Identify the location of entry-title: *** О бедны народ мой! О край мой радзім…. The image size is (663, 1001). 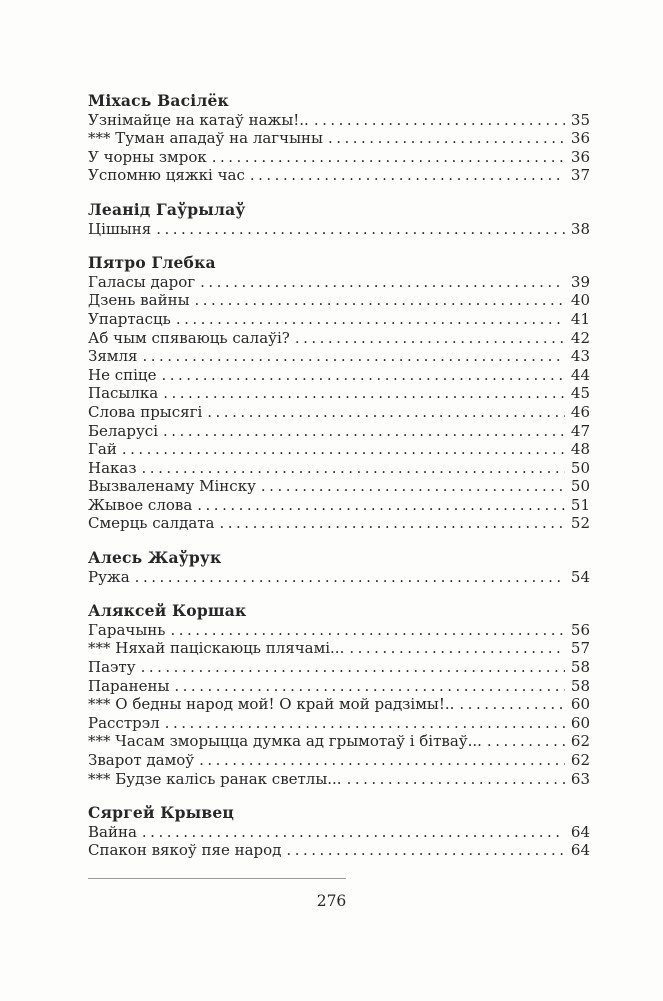
(271, 704).